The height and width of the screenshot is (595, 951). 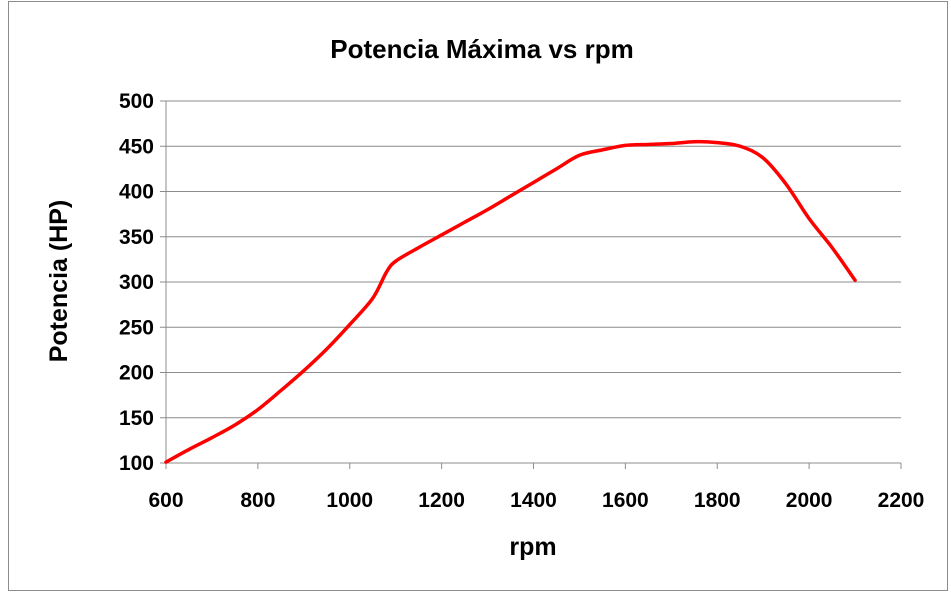 I want to click on x-tick-label: 1800, so click(x=717, y=500).